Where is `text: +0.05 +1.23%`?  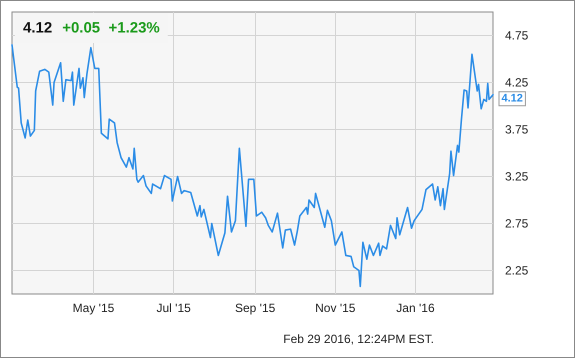
text: +0.05 +1.23% is located at coordinates (111, 28).